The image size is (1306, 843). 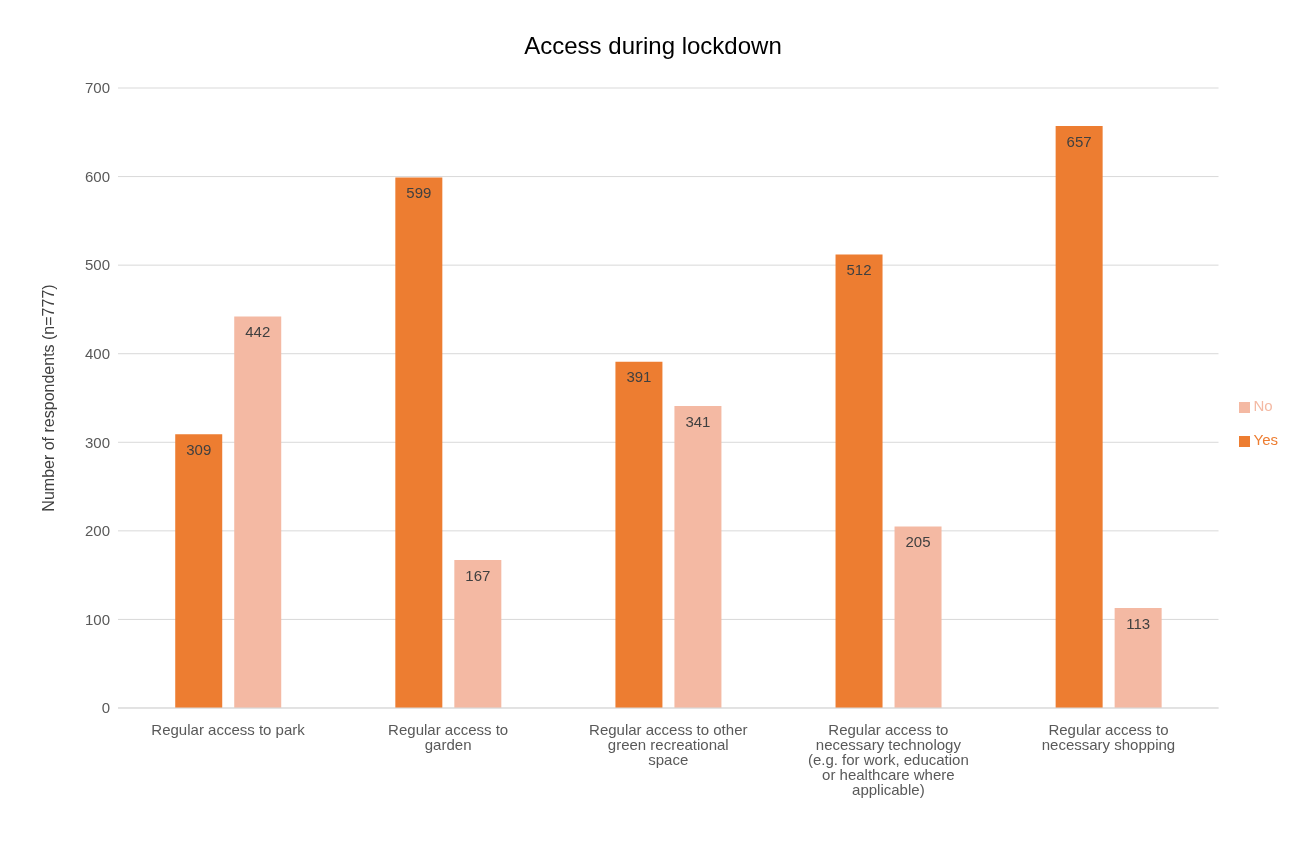 I want to click on data-label: 167, so click(x=478, y=575).